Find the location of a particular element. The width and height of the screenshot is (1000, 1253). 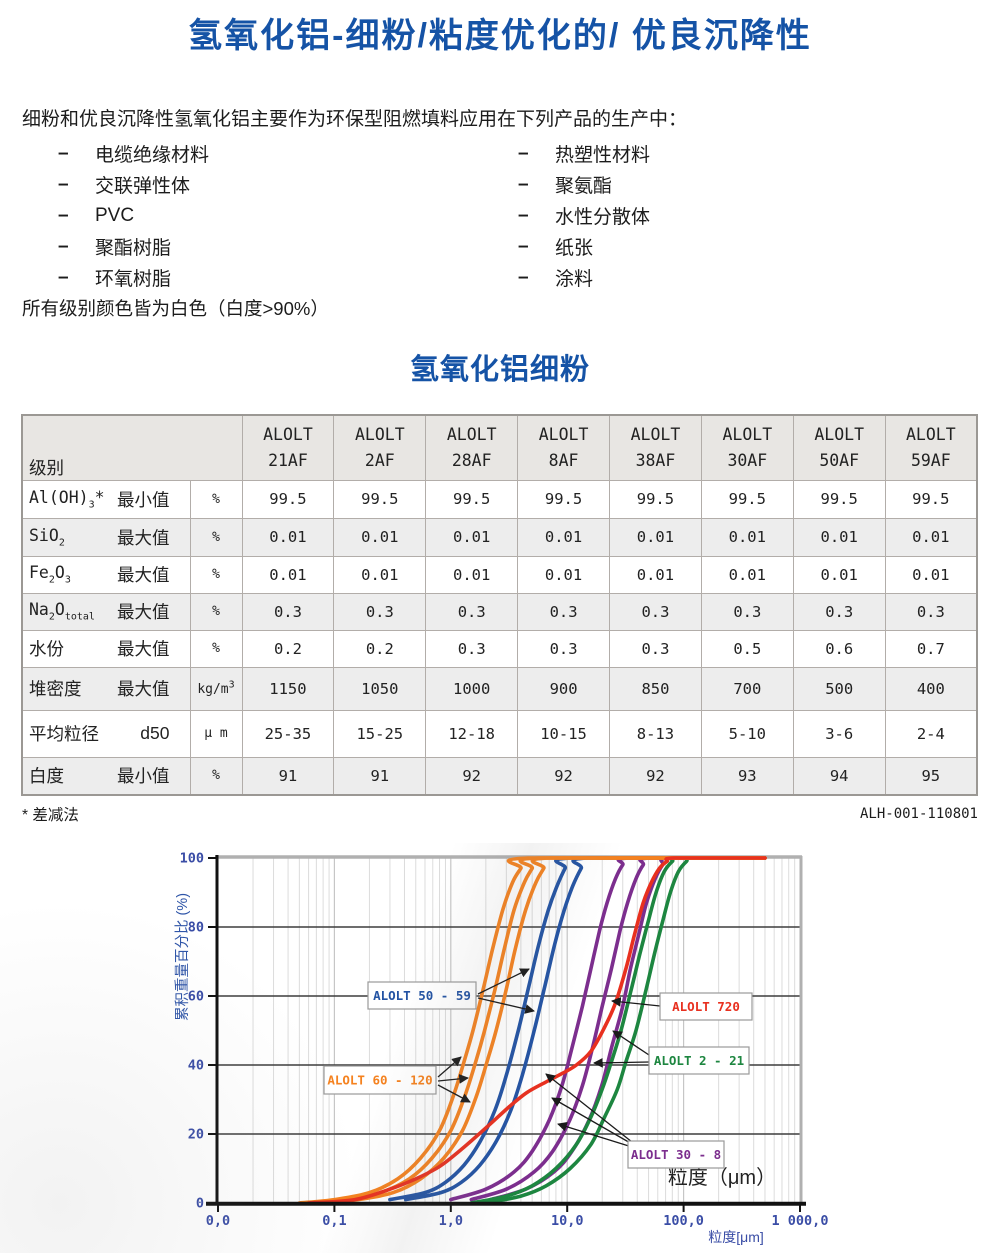

value-cell: 850 is located at coordinates (655, 688).